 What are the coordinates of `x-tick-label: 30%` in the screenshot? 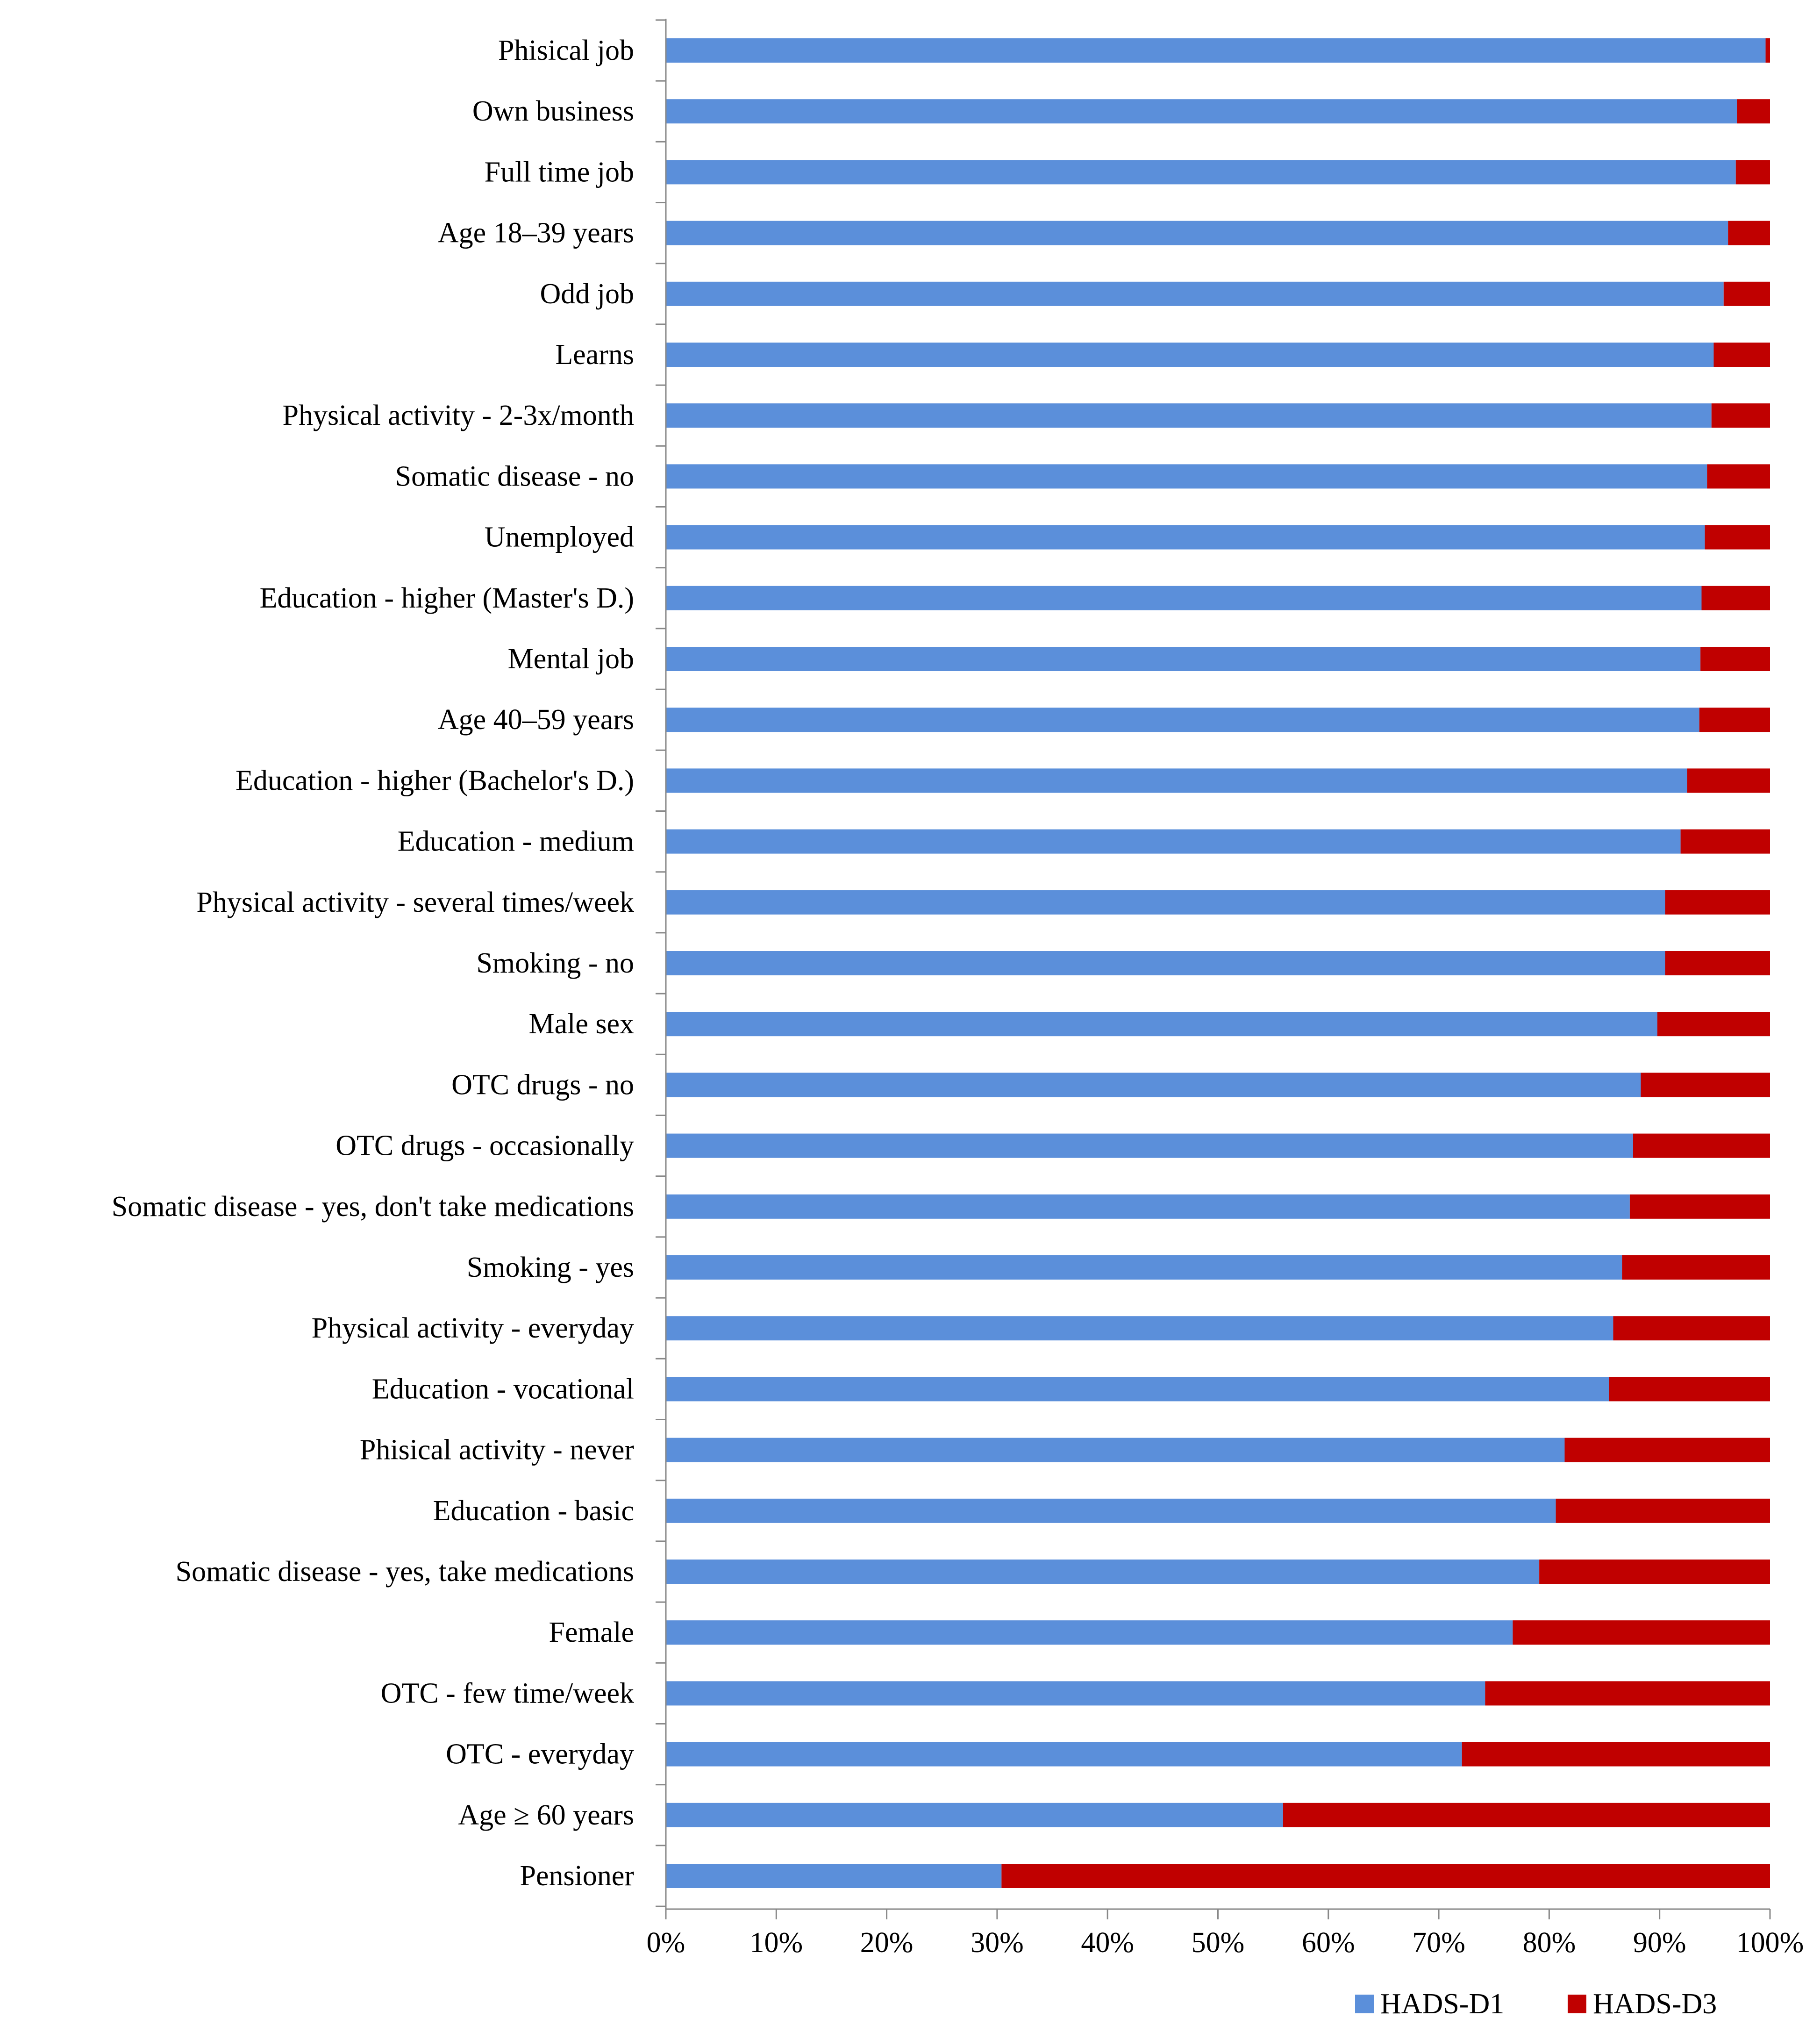 It's located at (997, 1943).